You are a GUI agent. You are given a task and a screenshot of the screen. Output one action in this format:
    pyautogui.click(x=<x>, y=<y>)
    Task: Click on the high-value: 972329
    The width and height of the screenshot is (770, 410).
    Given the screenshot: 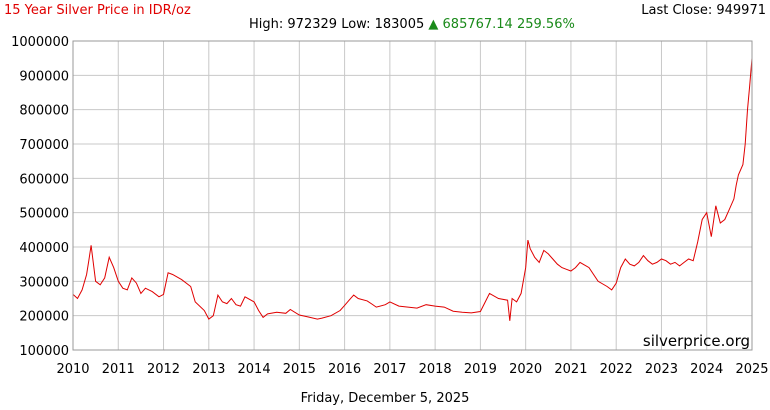 What is the action you would take?
    pyautogui.click(x=312, y=24)
    